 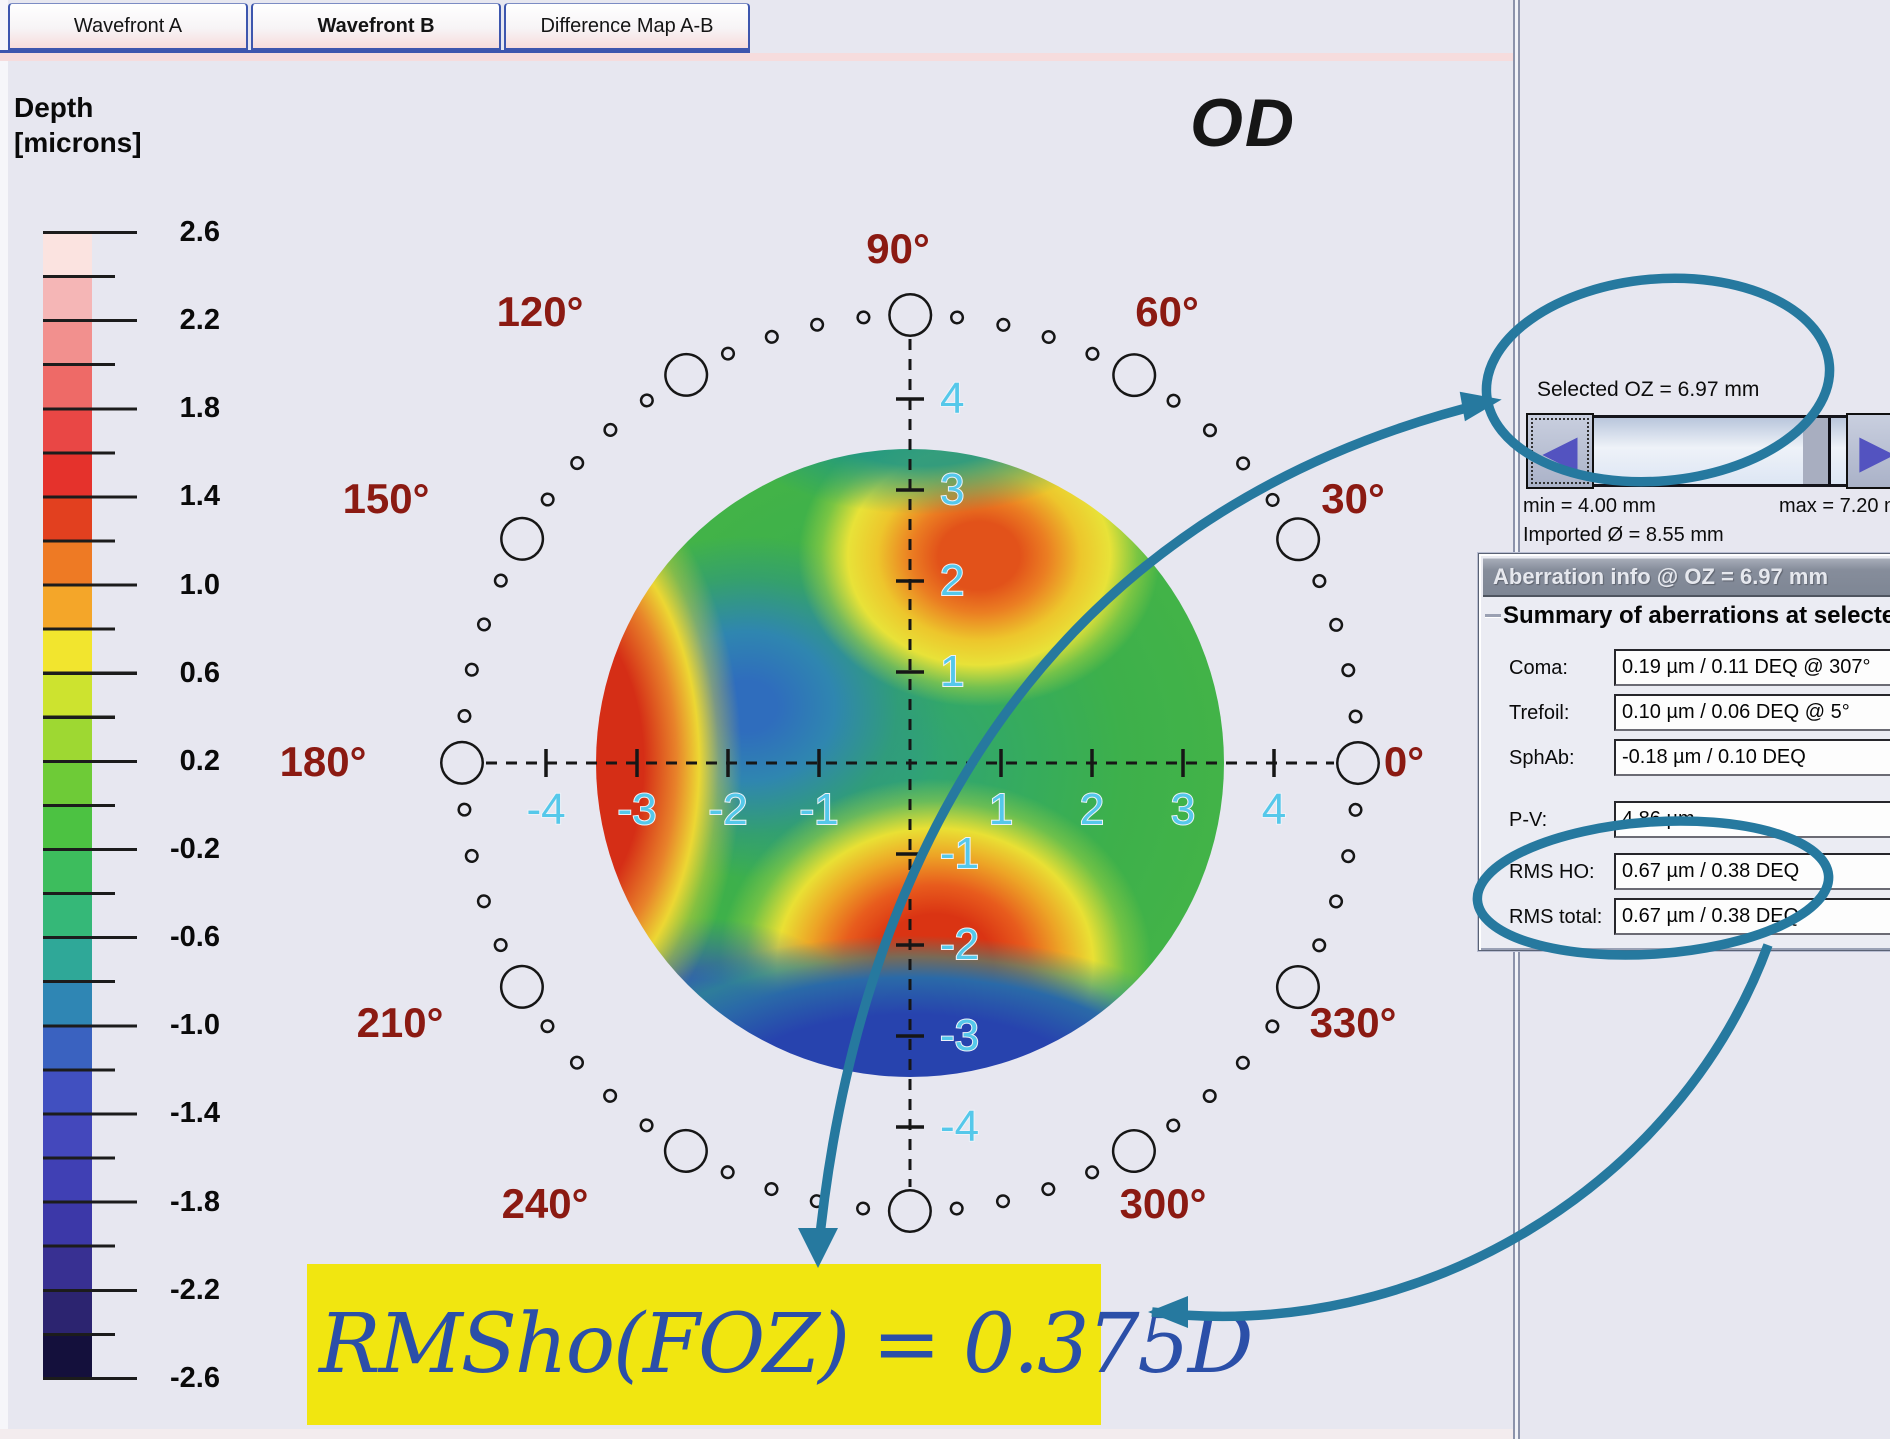 What do you see at coordinates (952, 398) in the screenshot?
I see `y-tick-label: 4` at bounding box center [952, 398].